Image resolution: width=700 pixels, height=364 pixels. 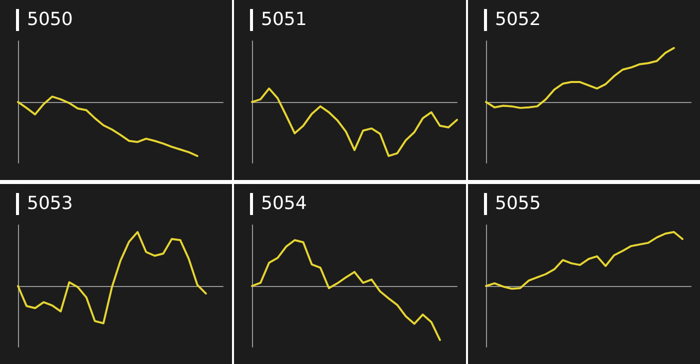 What do you see at coordinates (44, 204) in the screenshot?
I see `chart-title: 5053` at bounding box center [44, 204].